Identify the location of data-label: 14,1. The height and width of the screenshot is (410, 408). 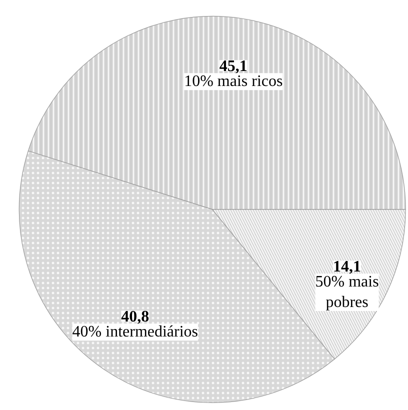
(347, 267).